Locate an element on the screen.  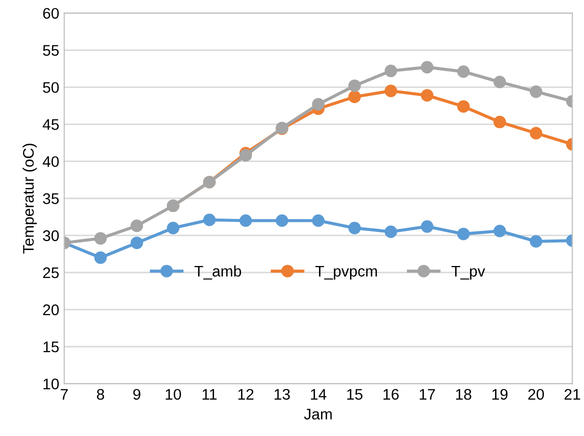
x-tick-label: 18 is located at coordinates (464, 394).